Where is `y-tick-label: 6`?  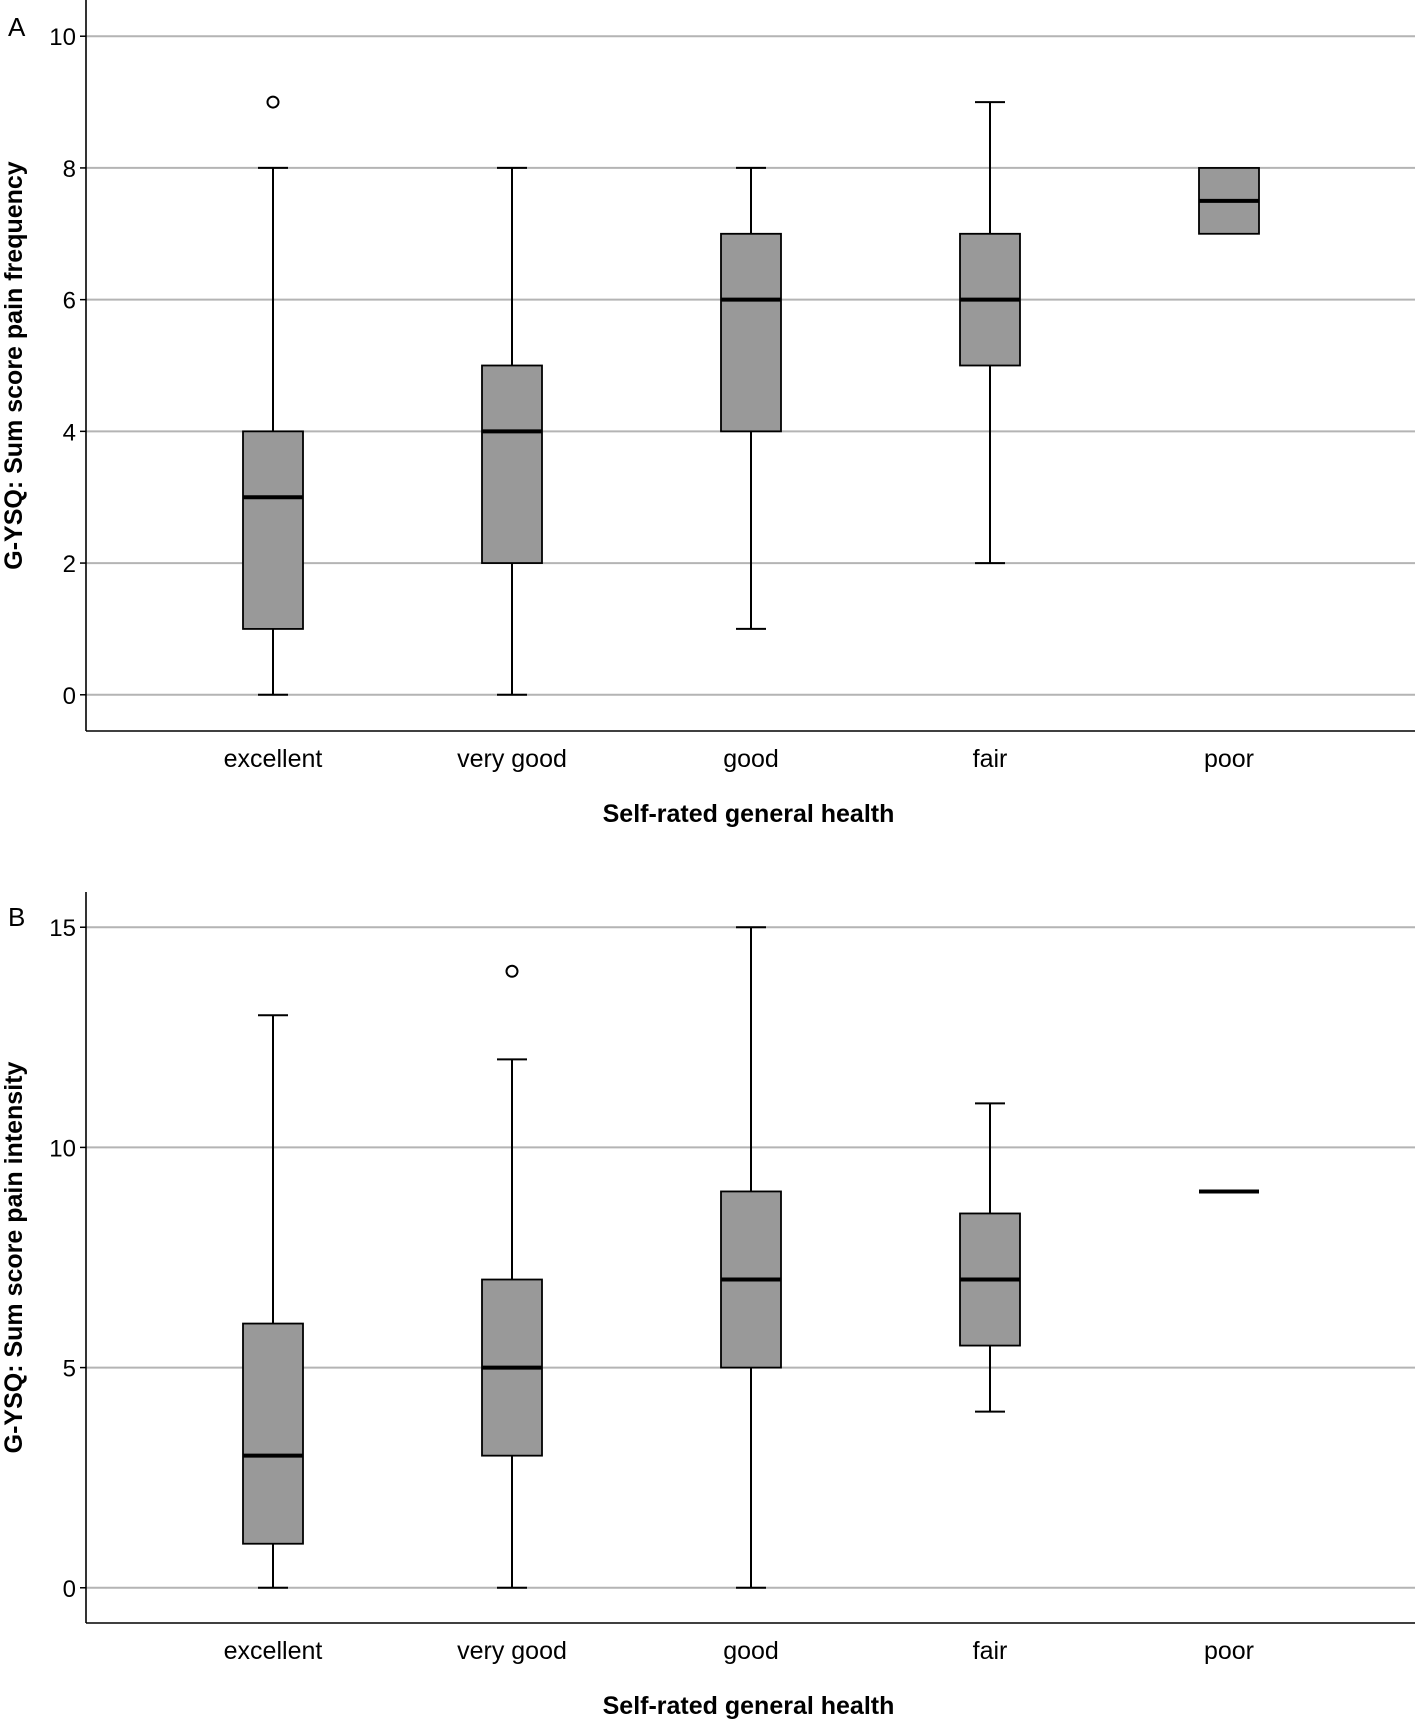 y-tick-label: 6 is located at coordinates (69, 301).